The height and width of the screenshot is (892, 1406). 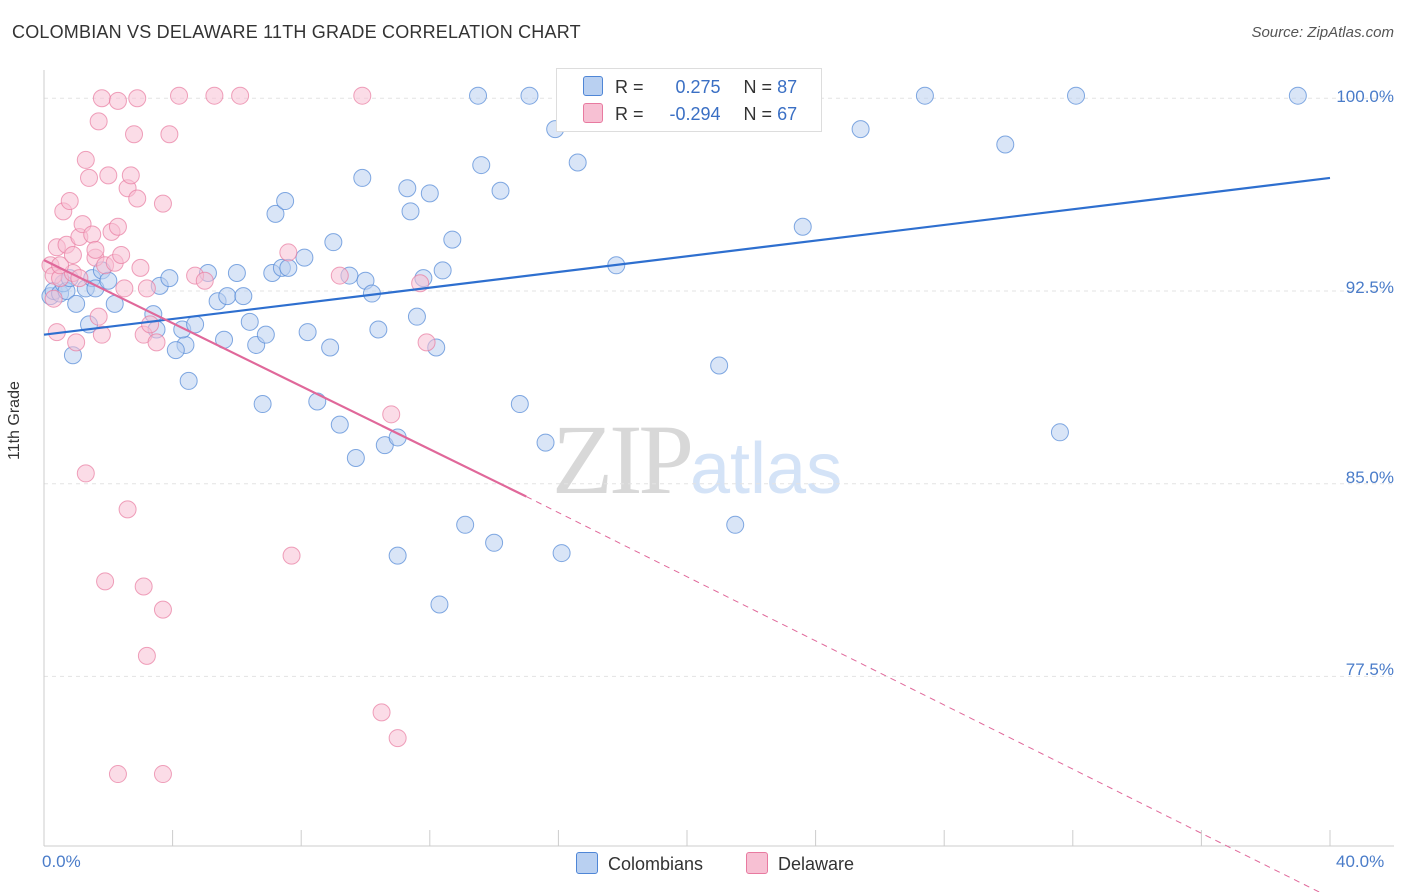 What do you see at coordinates (1369, 477) in the screenshot?
I see `y-tick-label-85: 85.0%` at bounding box center [1369, 477].